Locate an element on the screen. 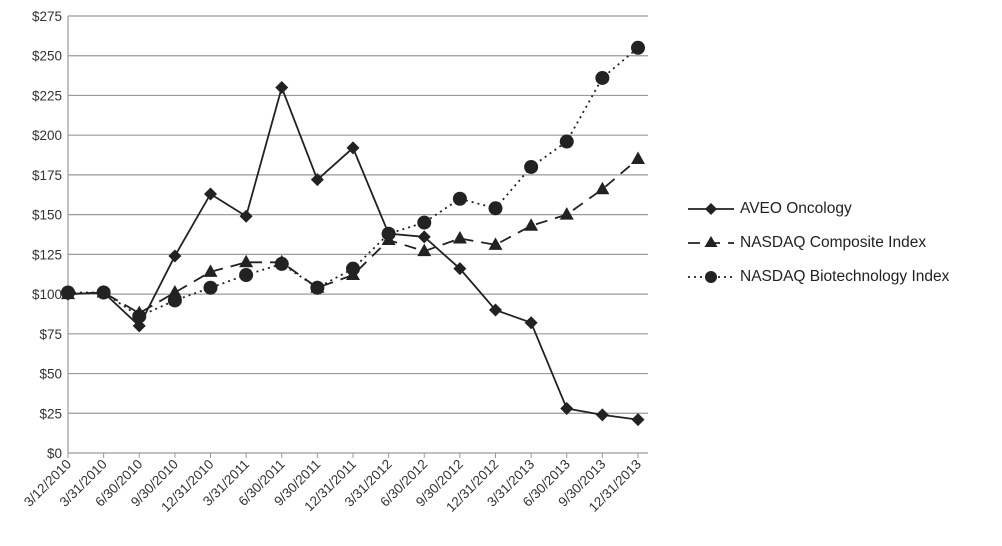 Image resolution: width=1002 pixels, height=546 pixels. legend-item-nasdaq-biotech: NASDAQ Biotechnology Index is located at coordinates (818, 277).